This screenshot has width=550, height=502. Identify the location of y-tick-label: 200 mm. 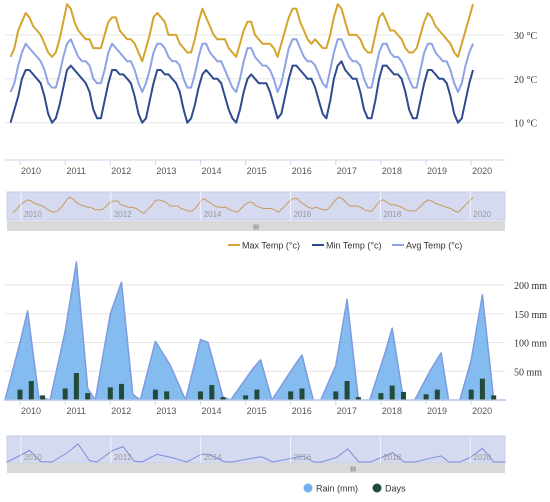
(530, 286).